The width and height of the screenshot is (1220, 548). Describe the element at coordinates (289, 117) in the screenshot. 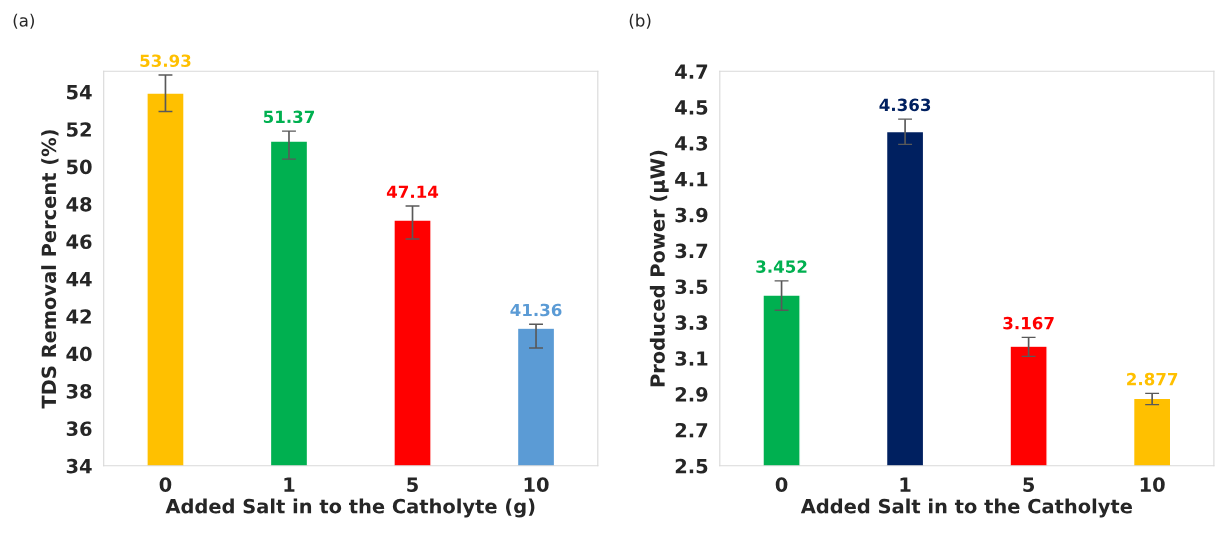

I see `data-label: 51.37` at that location.